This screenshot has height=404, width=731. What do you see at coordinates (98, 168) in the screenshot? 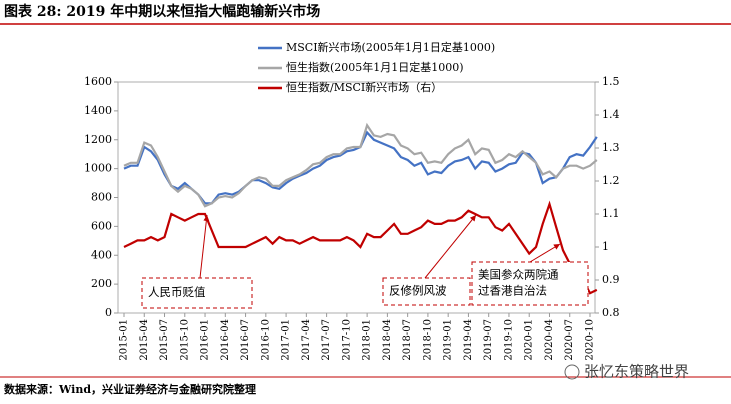
I see `y-tick-label: 1000` at bounding box center [98, 168].